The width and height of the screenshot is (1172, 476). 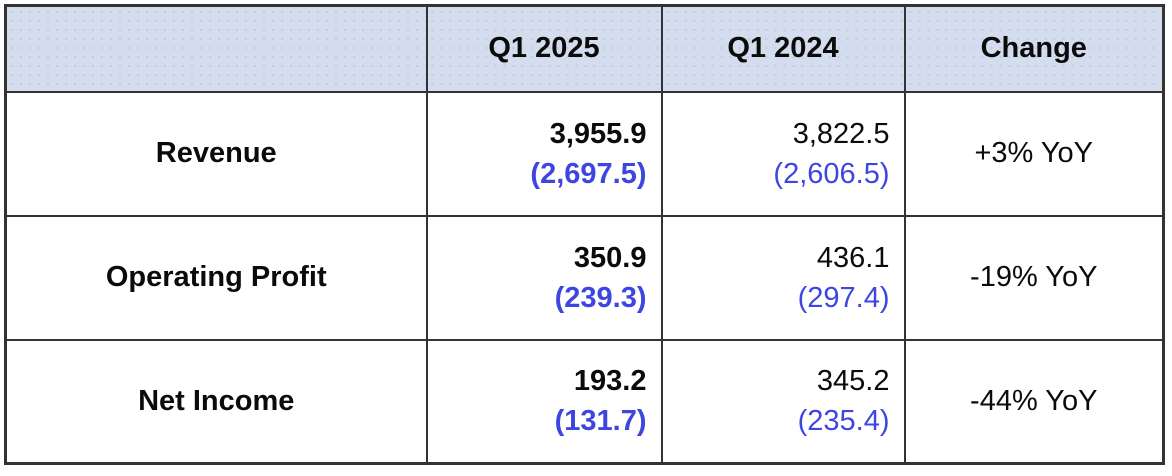 What do you see at coordinates (843, 421) in the screenshot?
I see `value-secondary: (235.4)` at bounding box center [843, 421].